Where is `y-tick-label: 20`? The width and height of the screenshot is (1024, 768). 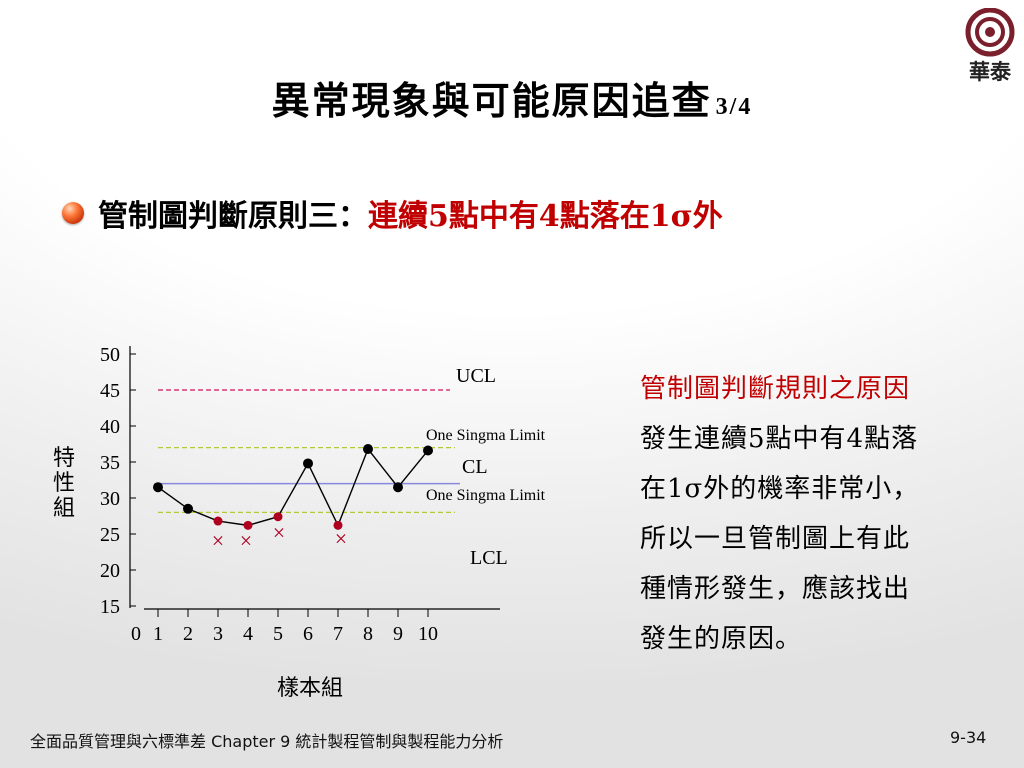
y-tick-label: 20 is located at coordinates (110, 571).